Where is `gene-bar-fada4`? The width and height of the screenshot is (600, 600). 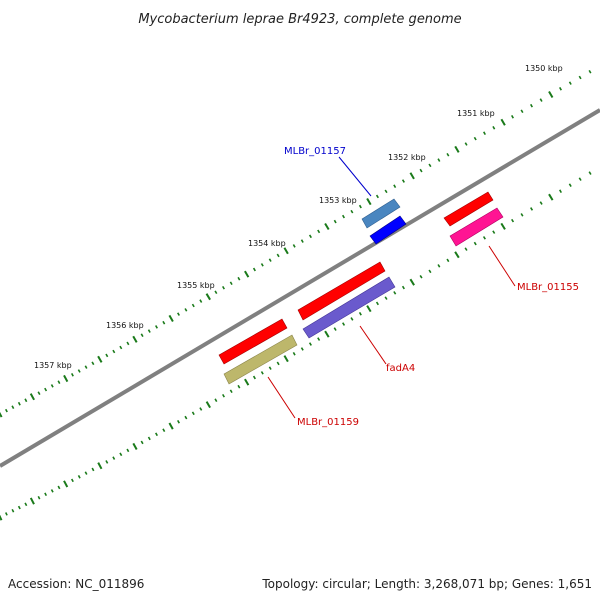 gene-bar-fada4 is located at coordinates (349, 307).